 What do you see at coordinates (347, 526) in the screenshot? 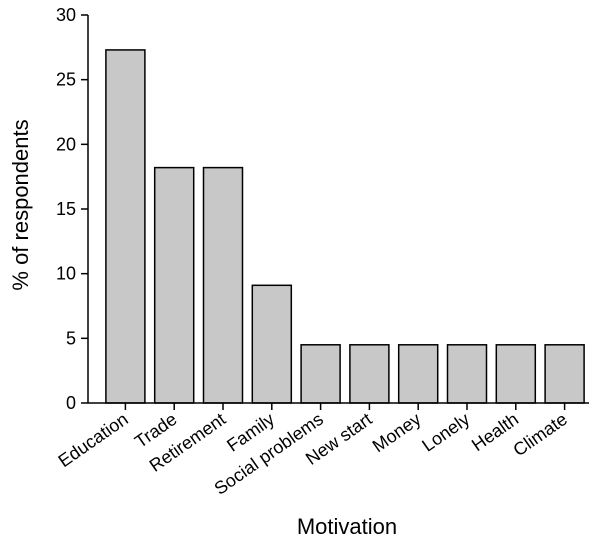
I see `x-axis-title: Motivation` at bounding box center [347, 526].